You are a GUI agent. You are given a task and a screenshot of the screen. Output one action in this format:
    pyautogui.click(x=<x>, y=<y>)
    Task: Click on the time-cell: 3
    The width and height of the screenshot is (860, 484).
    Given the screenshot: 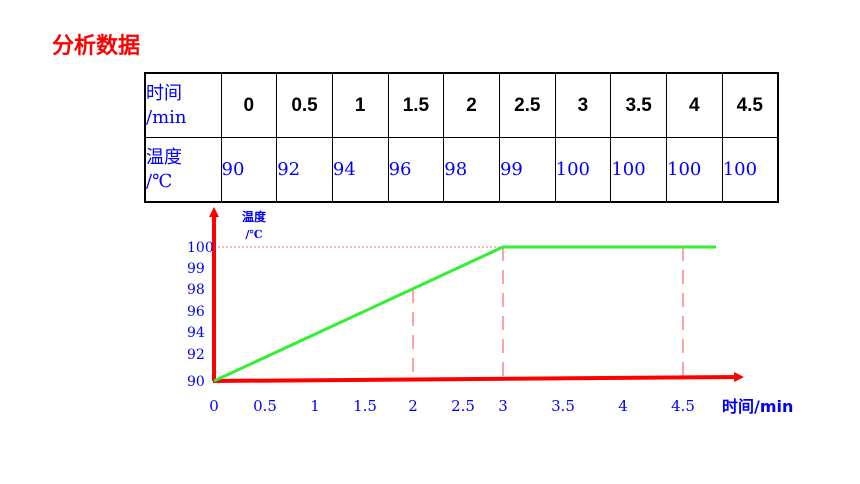 What is the action you would take?
    pyautogui.click(x=583, y=105)
    